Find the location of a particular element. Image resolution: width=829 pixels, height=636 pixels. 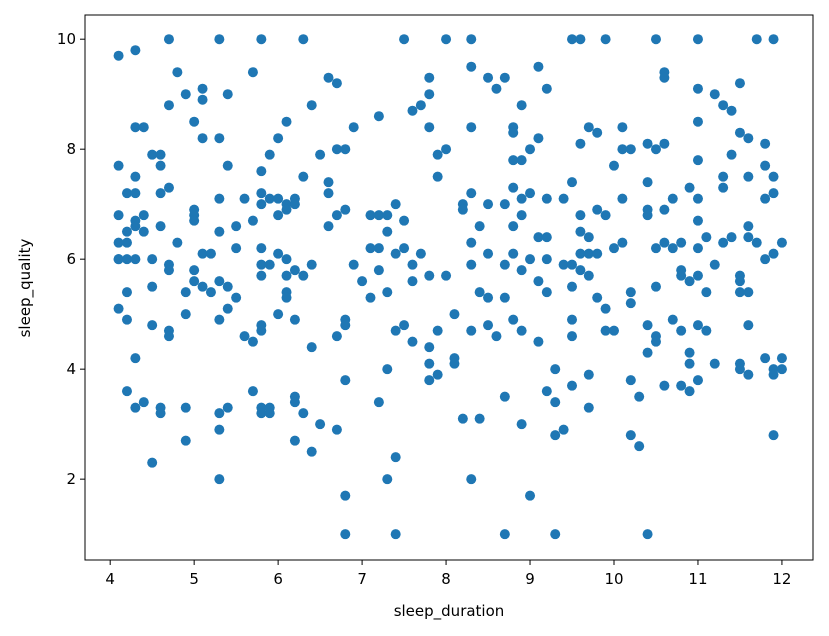

x-tick-label: 9 is located at coordinates (530, 579).